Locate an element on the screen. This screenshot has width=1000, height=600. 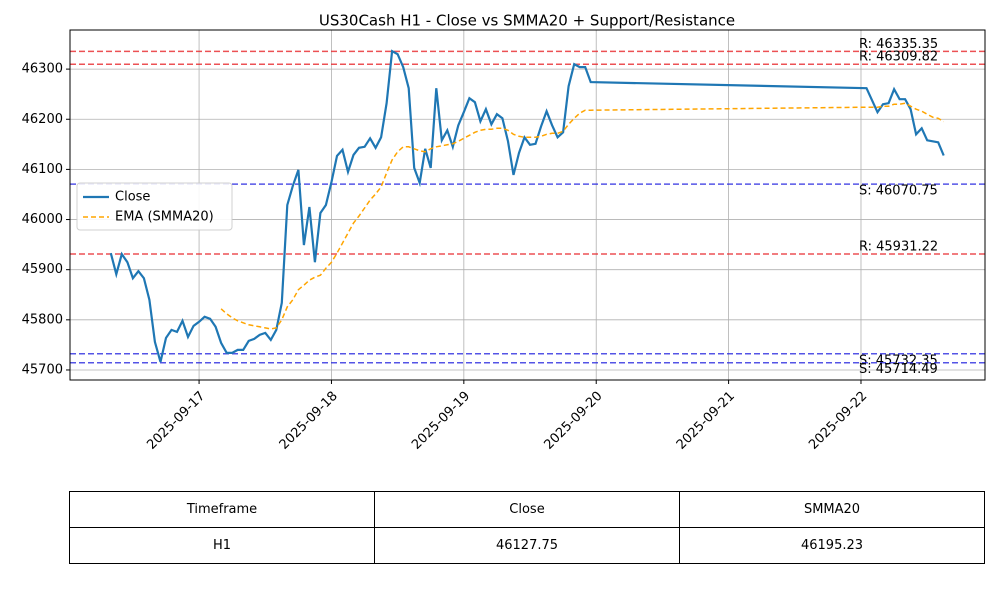
table-cell: 46127.75 is located at coordinates (527, 545).